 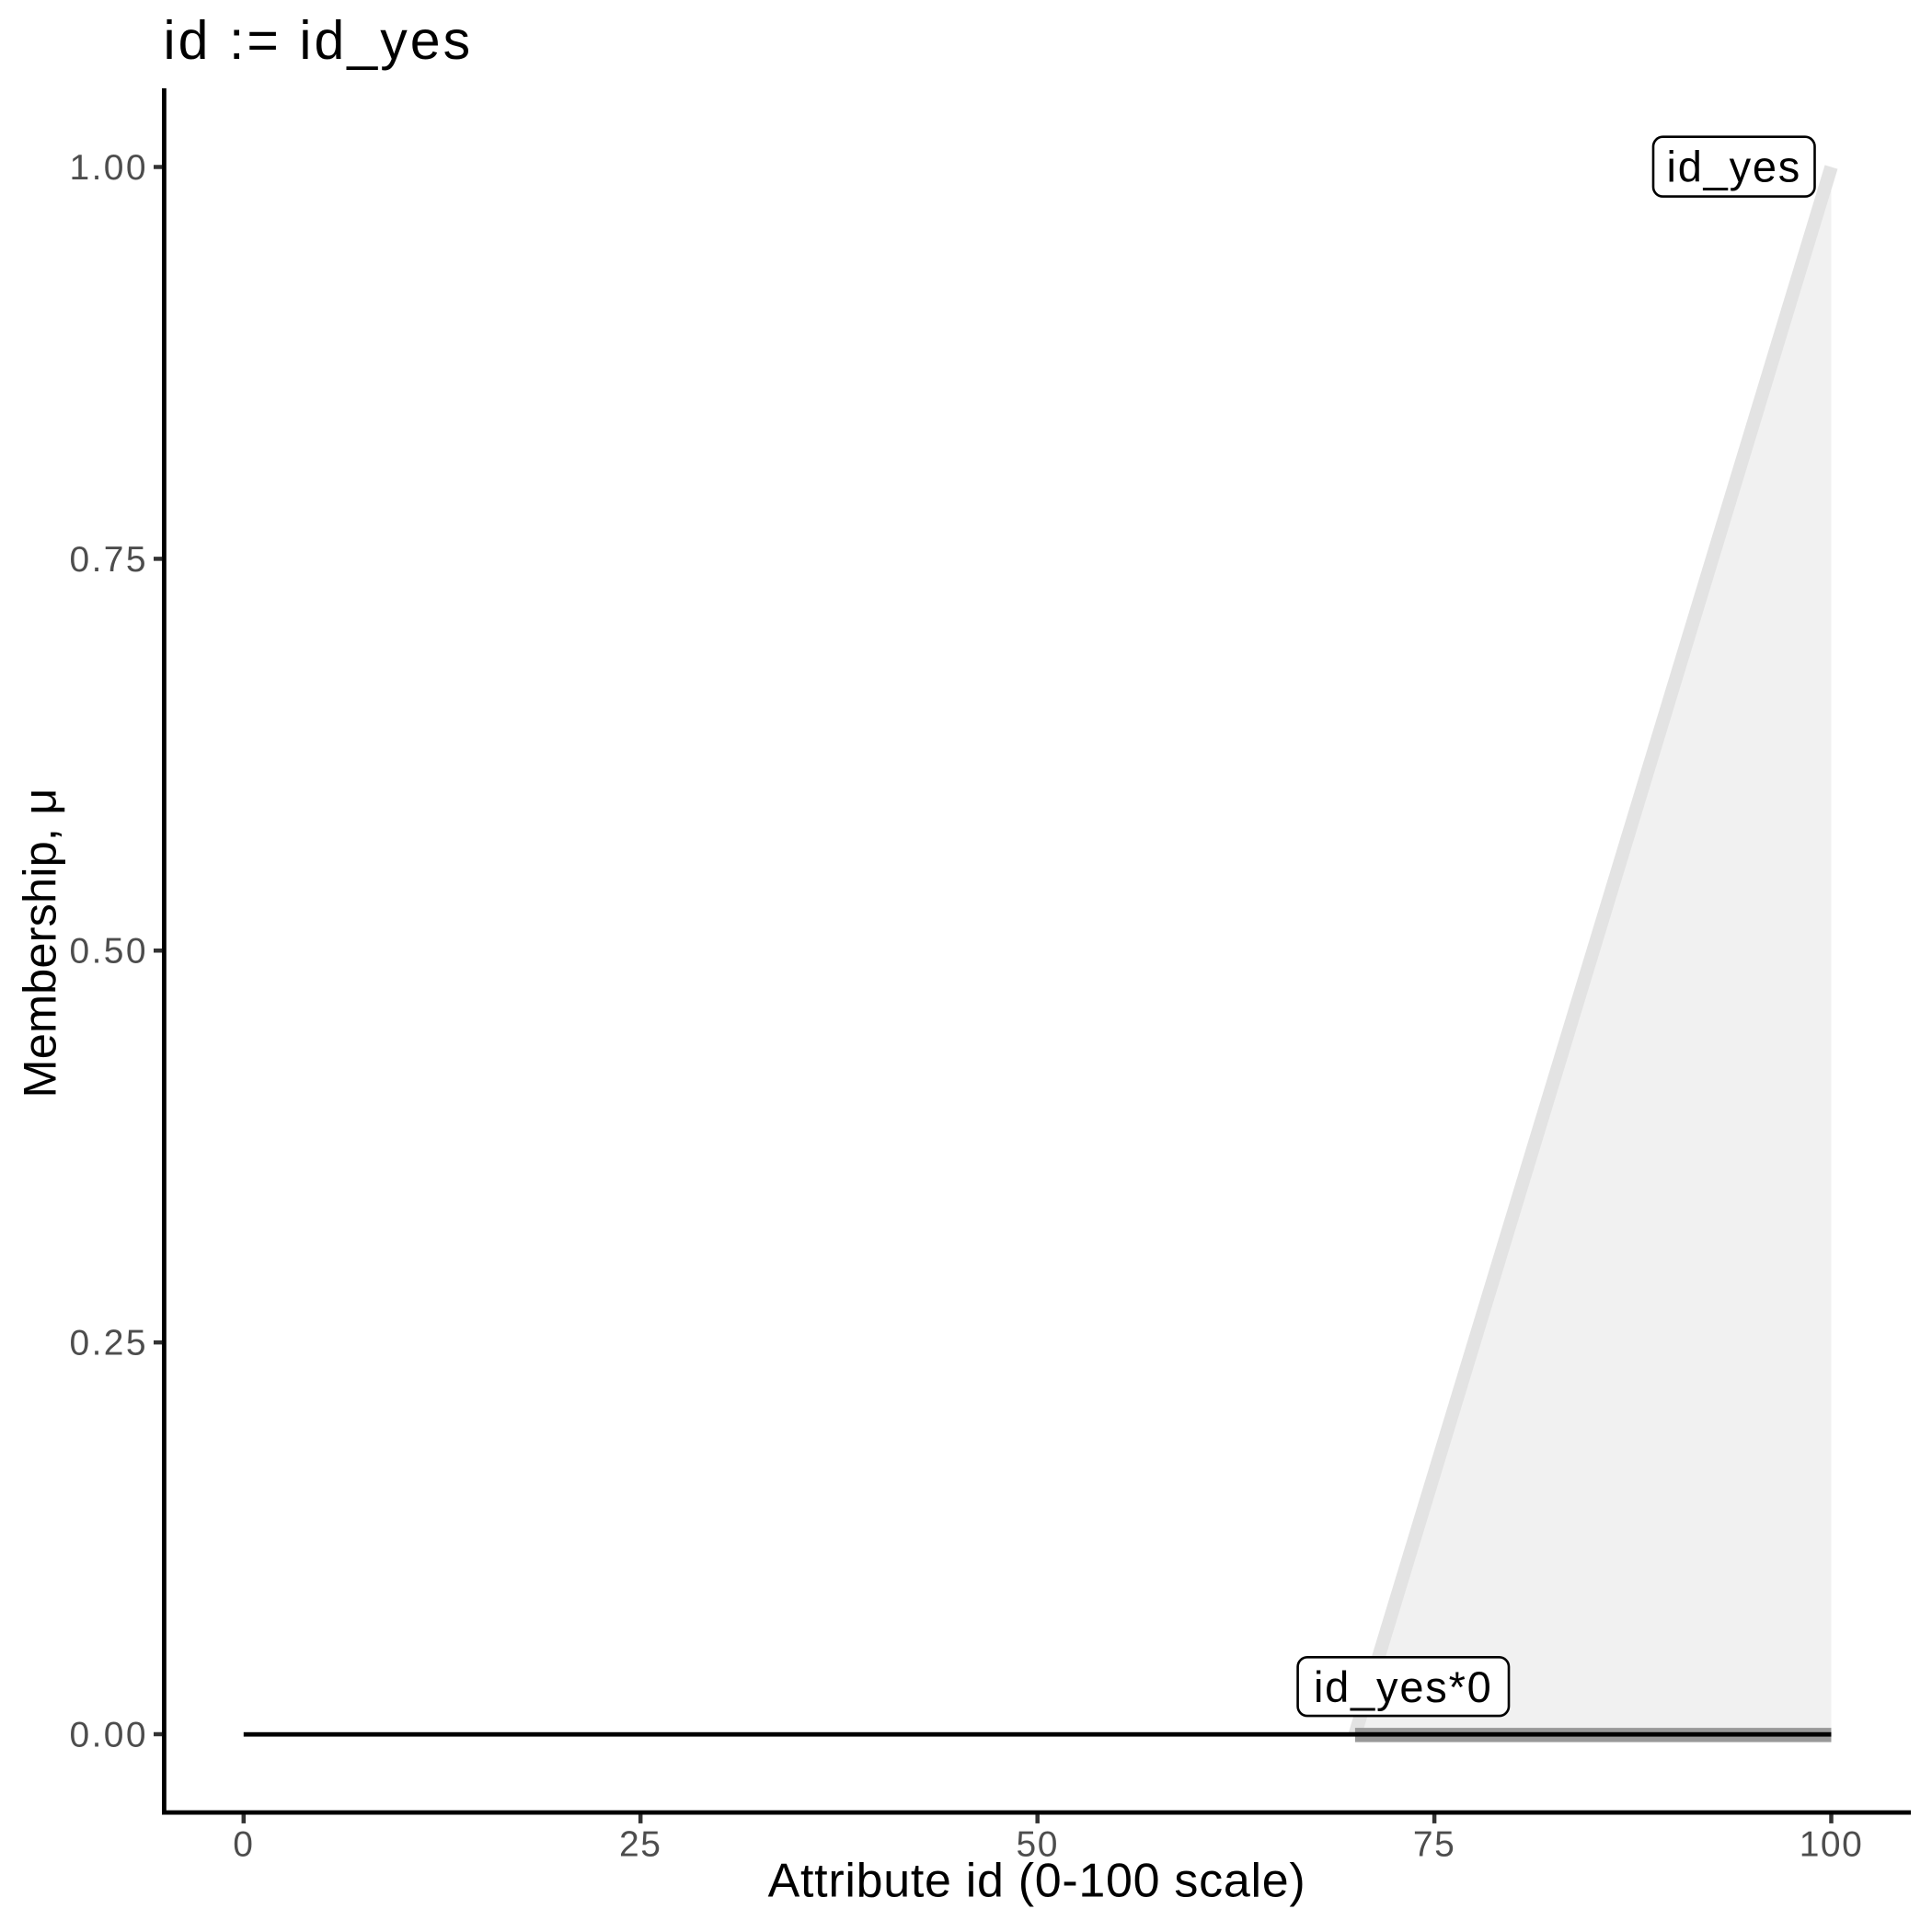 What do you see at coordinates (108, 168) in the screenshot?
I see `svg-text: 1.00` at bounding box center [108, 168].